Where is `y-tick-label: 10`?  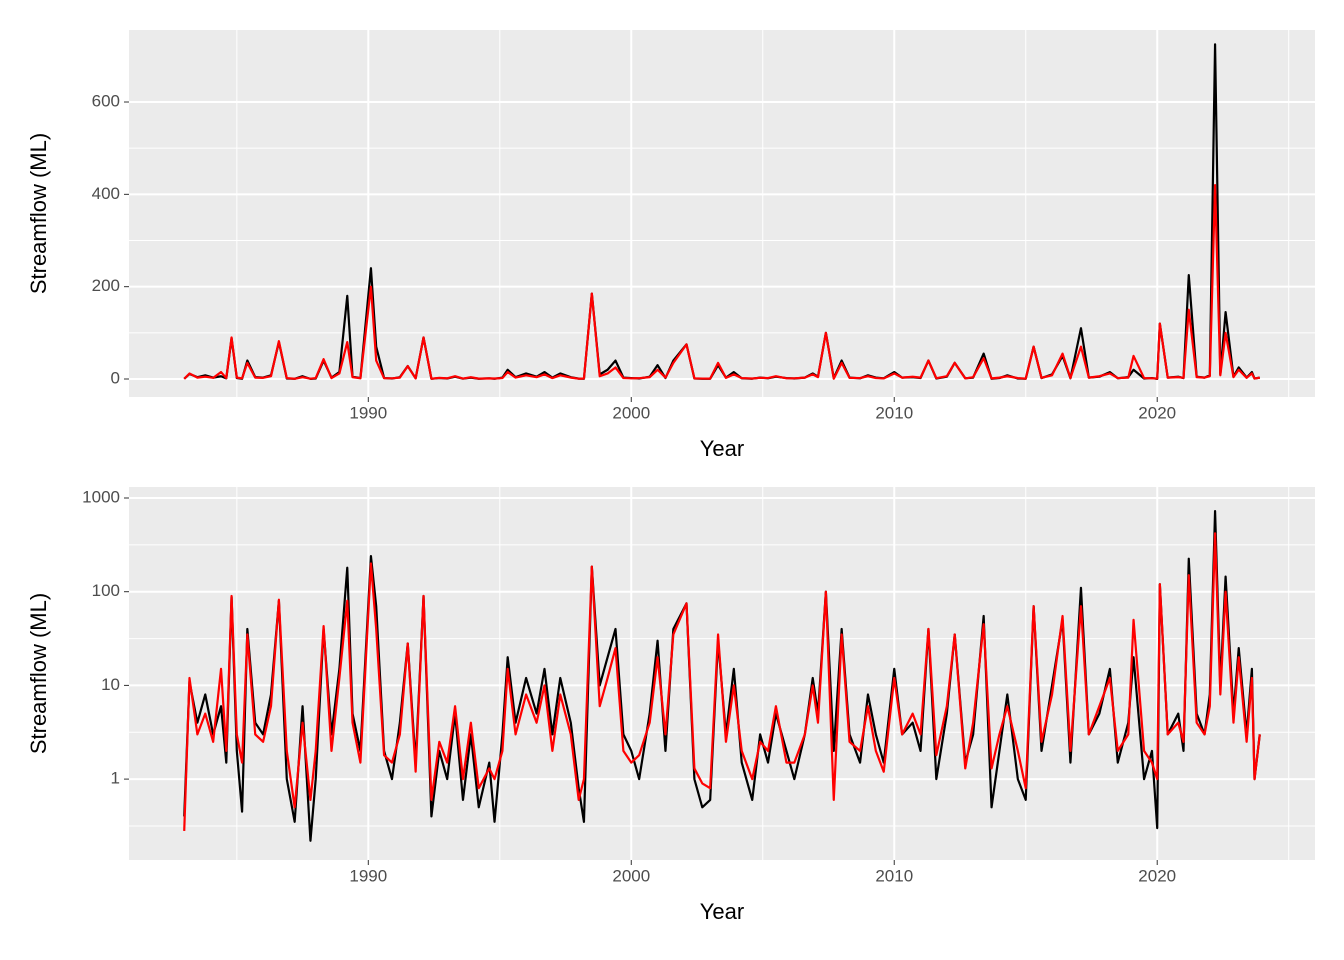 y-tick-label: 10 is located at coordinates (110, 684).